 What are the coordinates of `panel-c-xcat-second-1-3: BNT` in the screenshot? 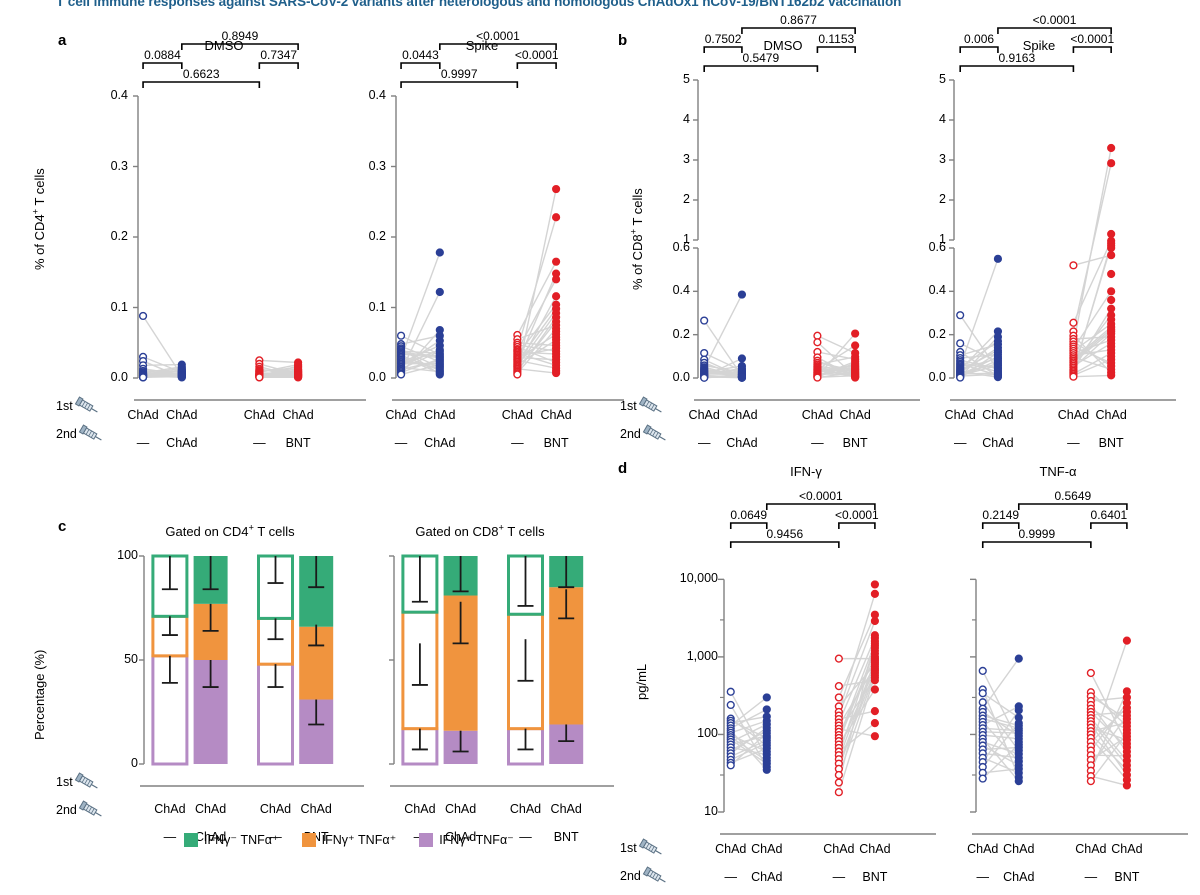 It's located at (566, 837).